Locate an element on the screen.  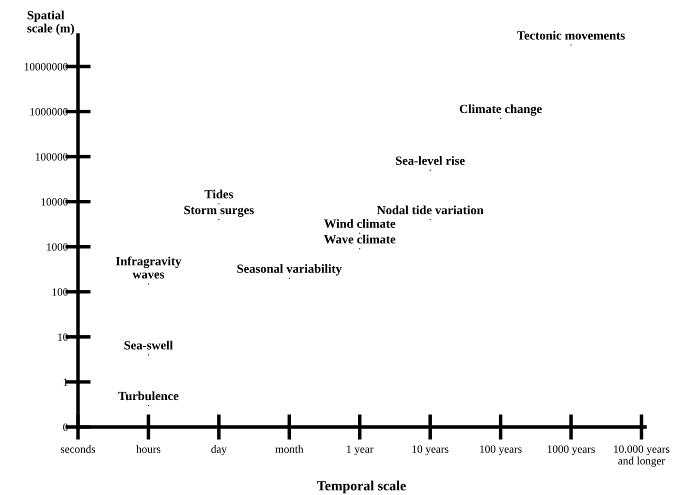
y-axis-title: Spatial scale (m) is located at coordinates (50, 22).